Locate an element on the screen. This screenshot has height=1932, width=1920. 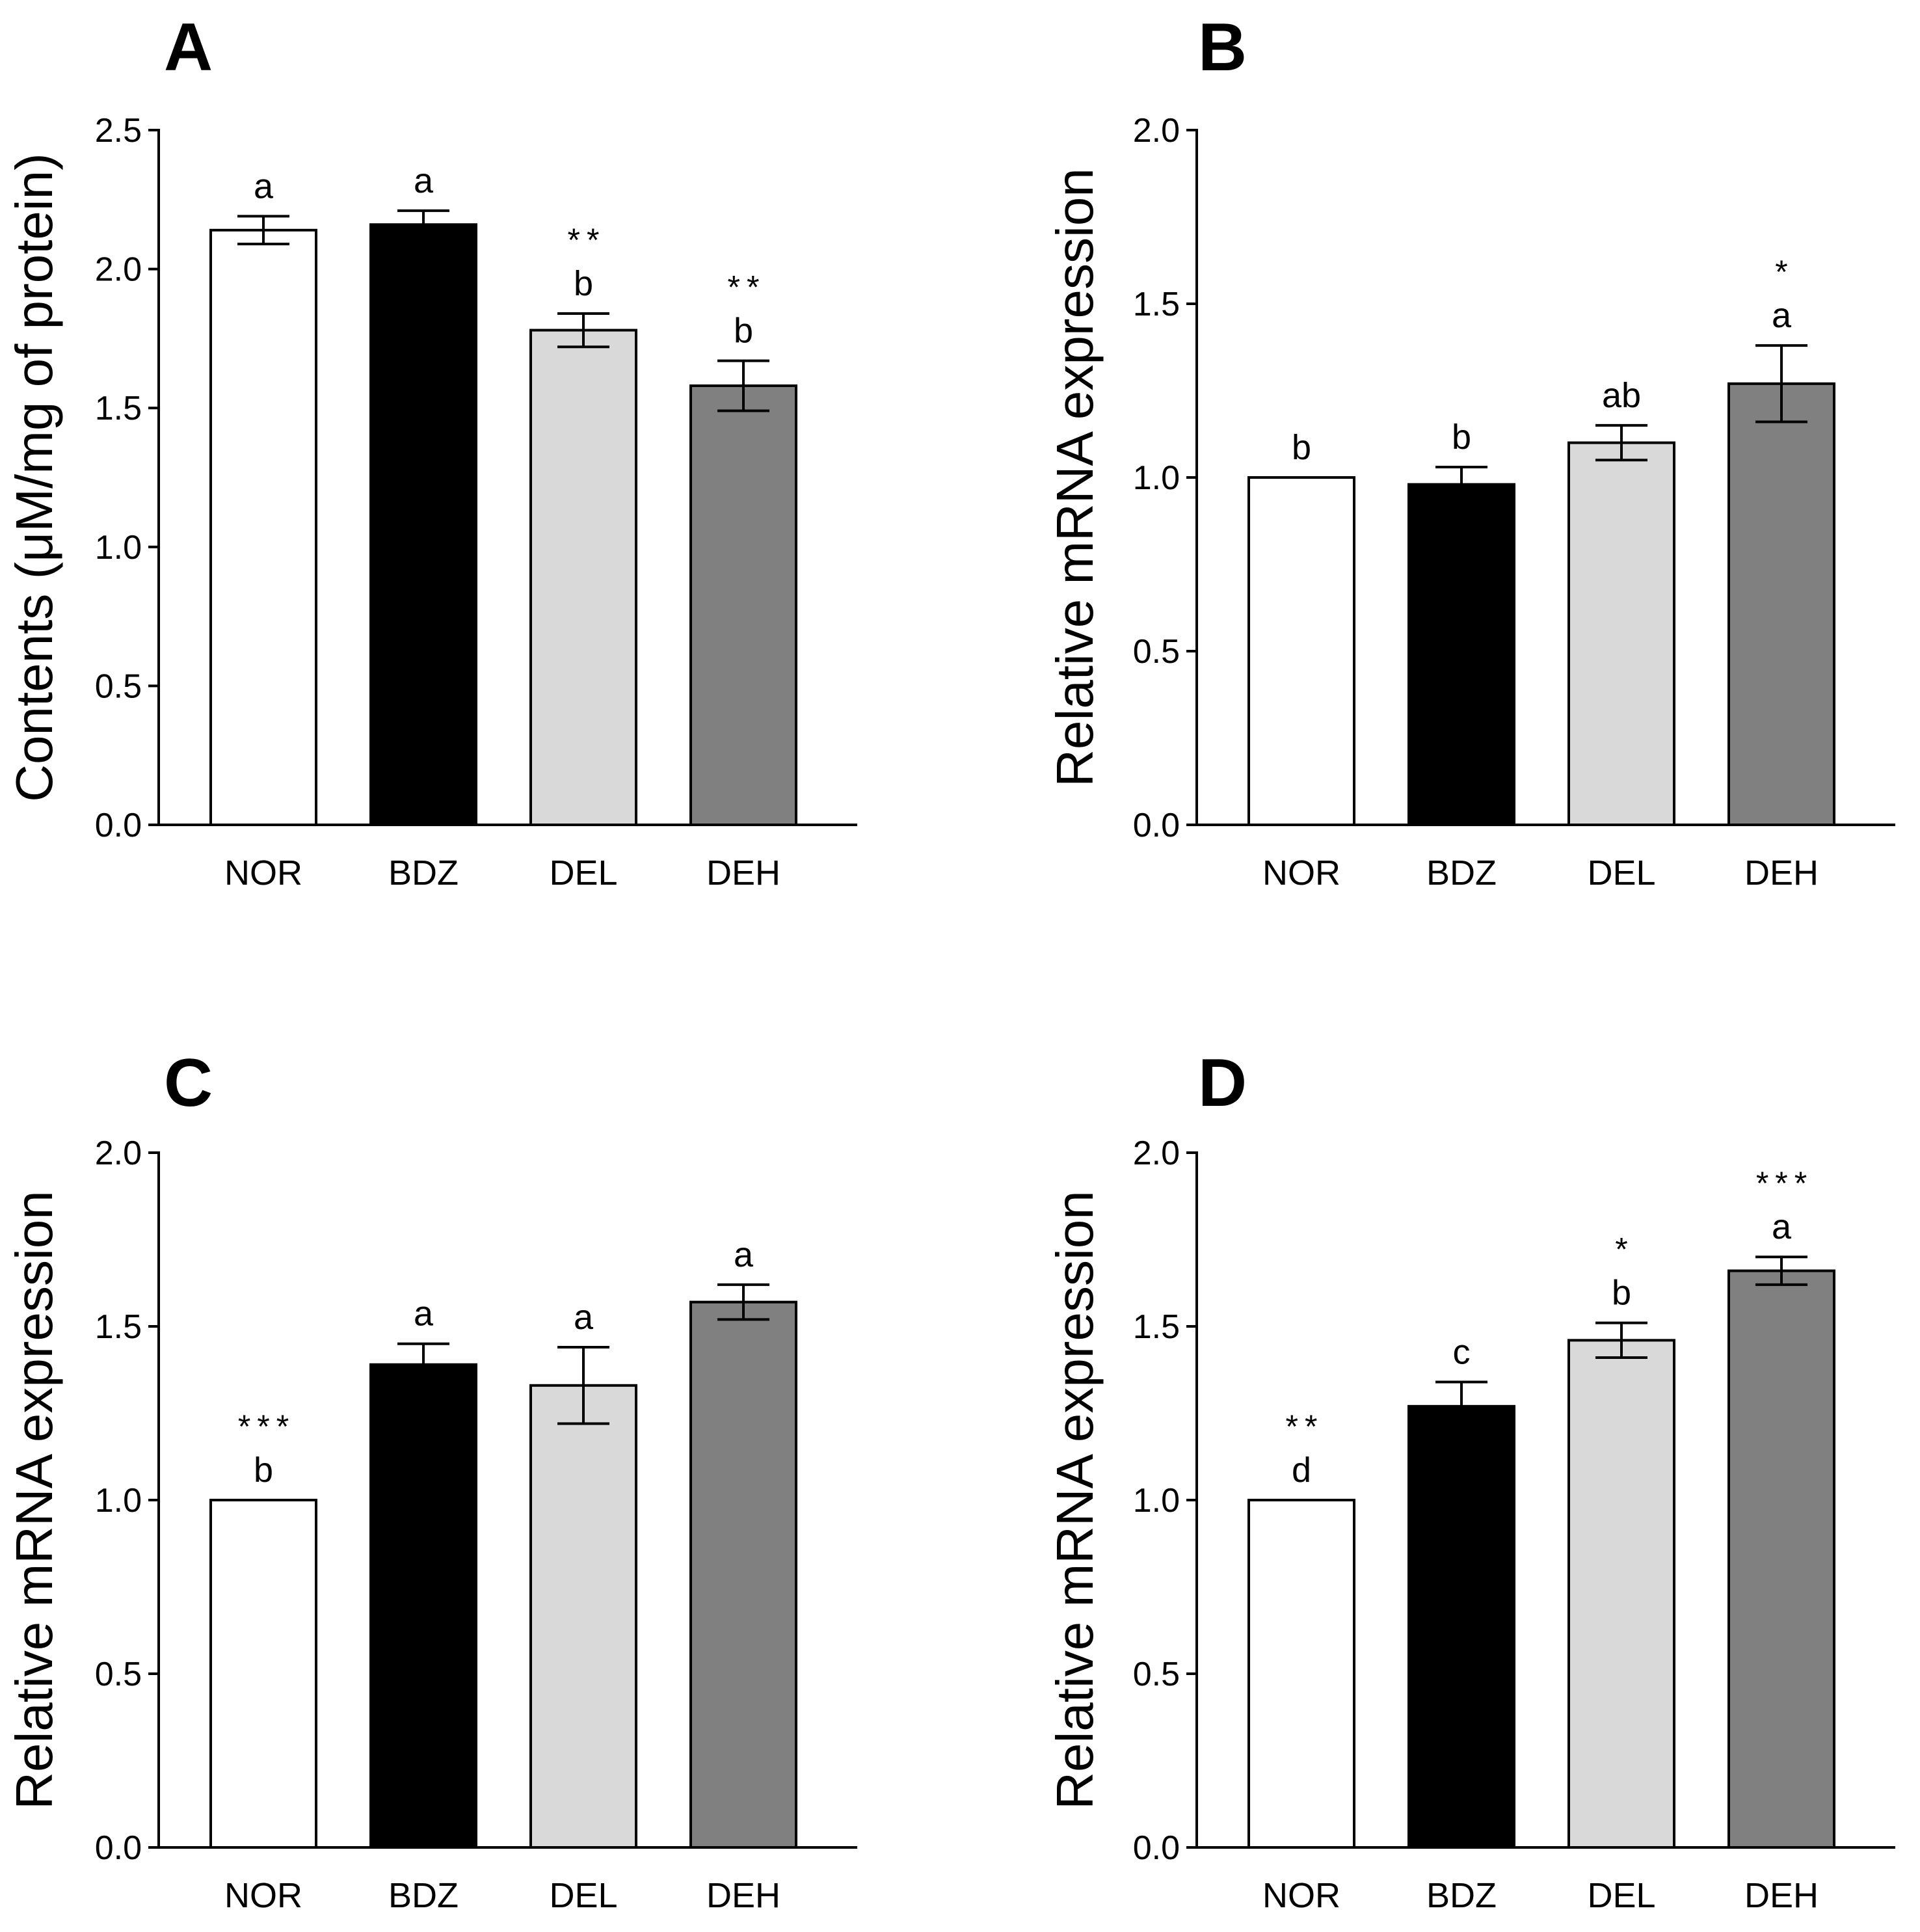
significance-letter: c is located at coordinates (1462, 1351).